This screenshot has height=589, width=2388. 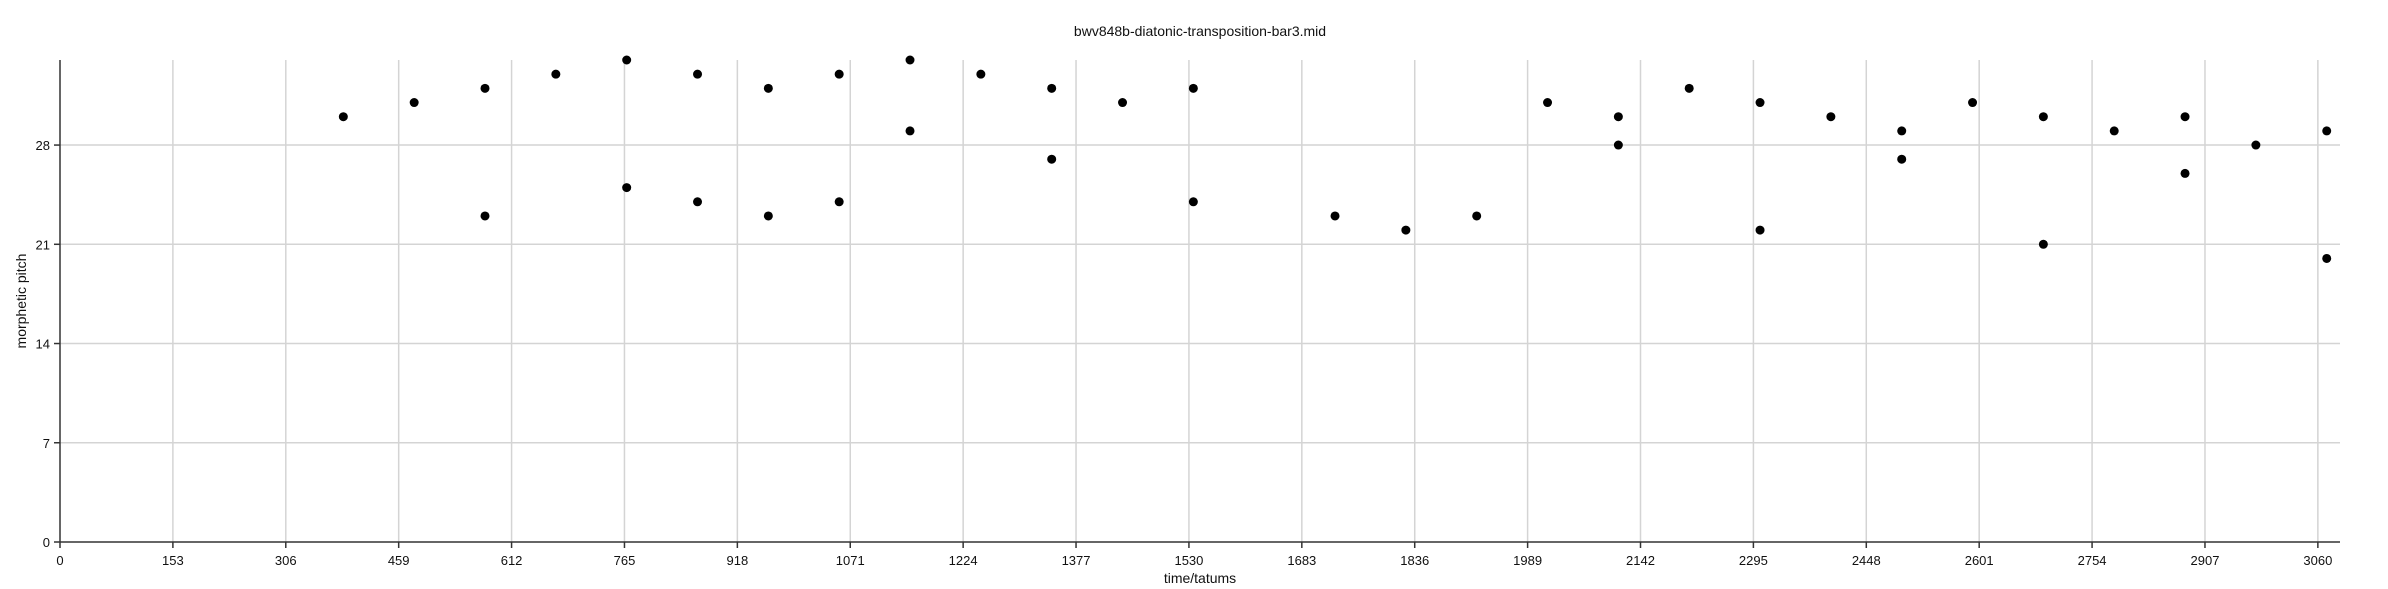 I want to click on x-tick-label: 765, so click(x=625, y=560).